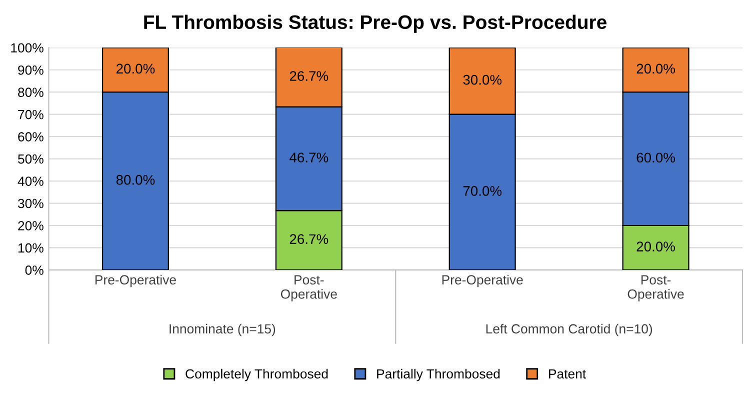 This screenshot has width=750, height=397. Describe the element at coordinates (569, 330) in the screenshot. I see `text: Left Common Carotid (n=10)` at that location.